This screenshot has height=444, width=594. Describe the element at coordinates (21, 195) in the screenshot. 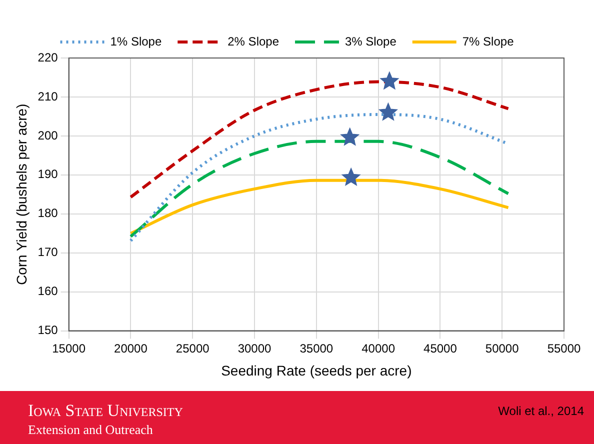

I see `y-axis-title: Corn Yield (bushels per acre)` at that location.